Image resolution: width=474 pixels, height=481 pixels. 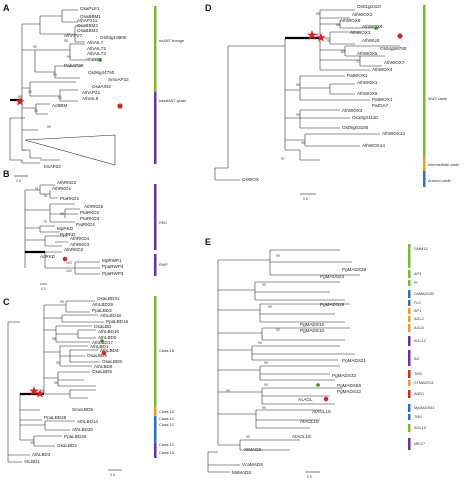 I want to click on clade-label: Class 1B, so click(x=167, y=351).